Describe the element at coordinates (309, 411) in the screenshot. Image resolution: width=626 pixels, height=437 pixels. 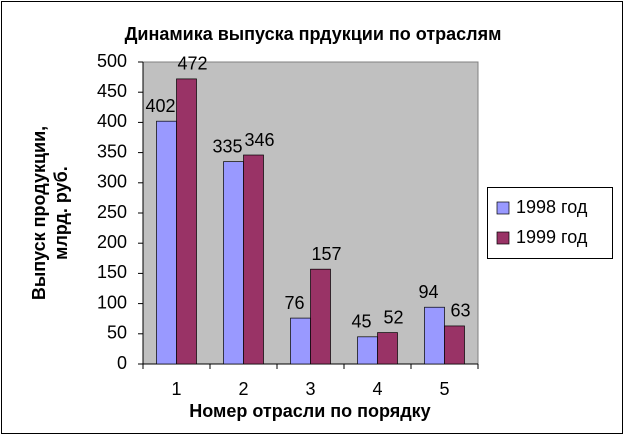
I see `x-axis-label: Номер отрасли по порядку` at that location.